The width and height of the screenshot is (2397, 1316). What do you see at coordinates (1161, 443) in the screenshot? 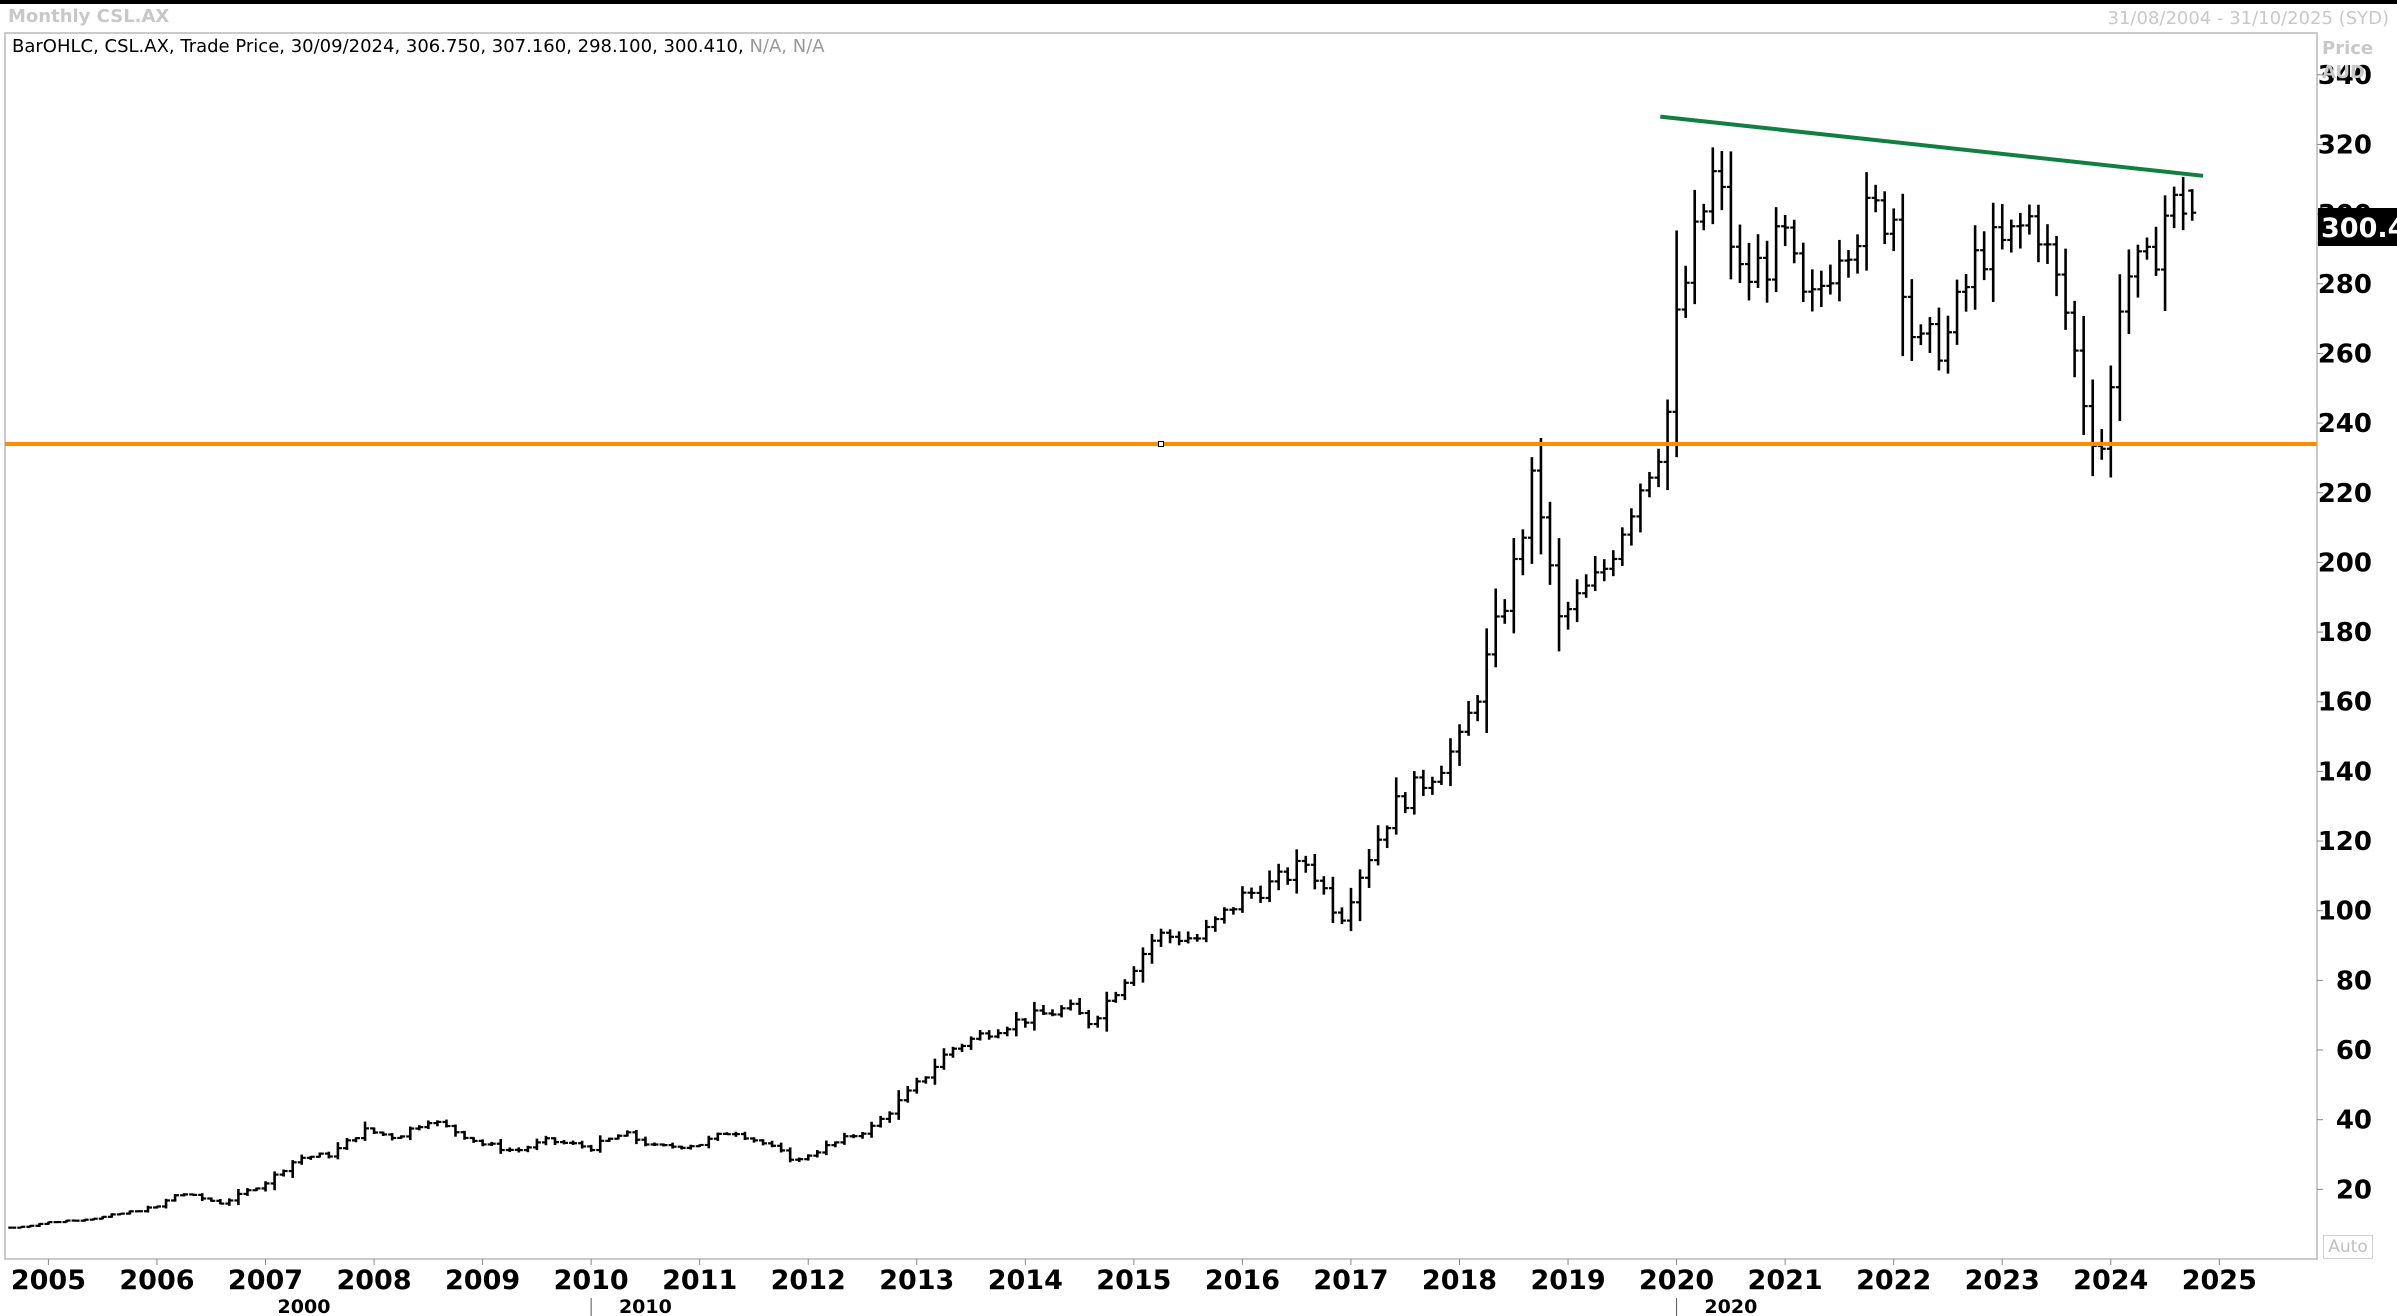
I see `support-line-handle` at bounding box center [1161, 443].